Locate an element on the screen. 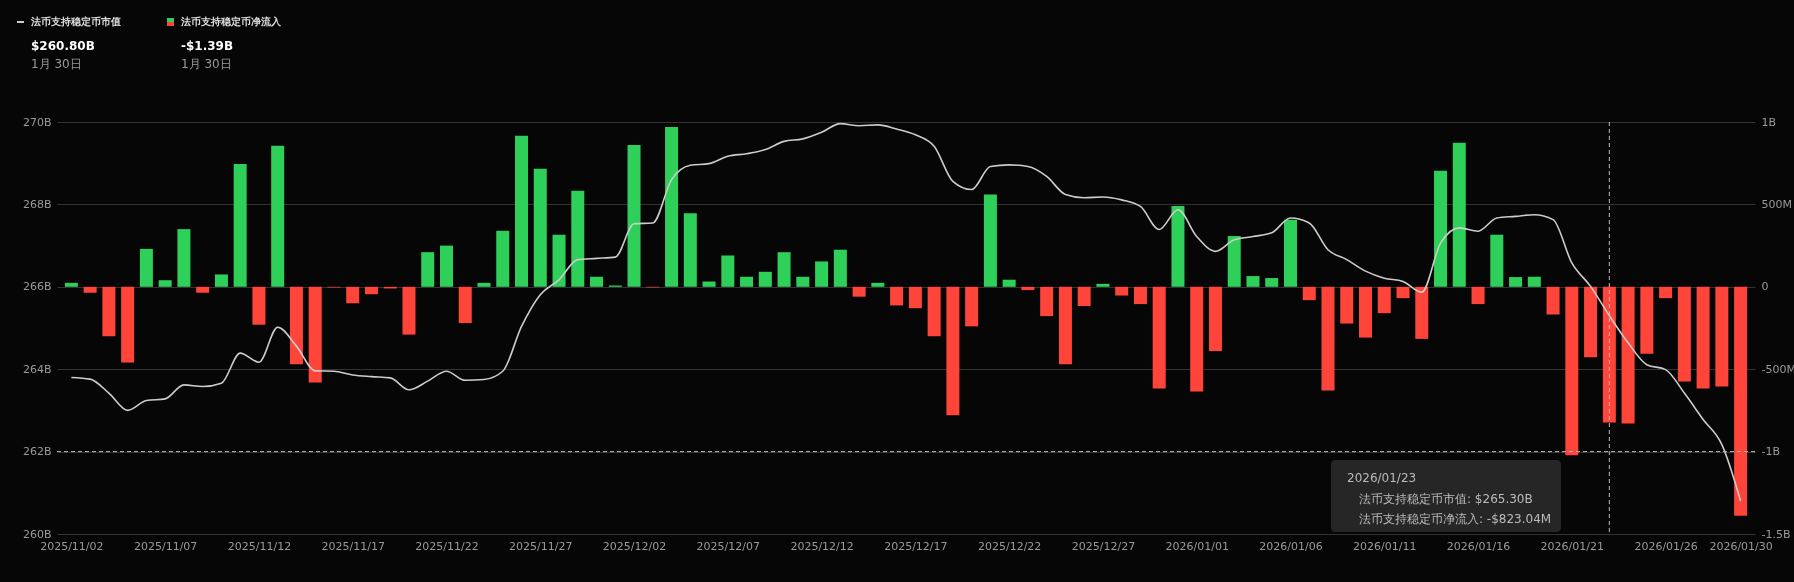  annotation: 2026/01/23 is located at coordinates (1382, 478).